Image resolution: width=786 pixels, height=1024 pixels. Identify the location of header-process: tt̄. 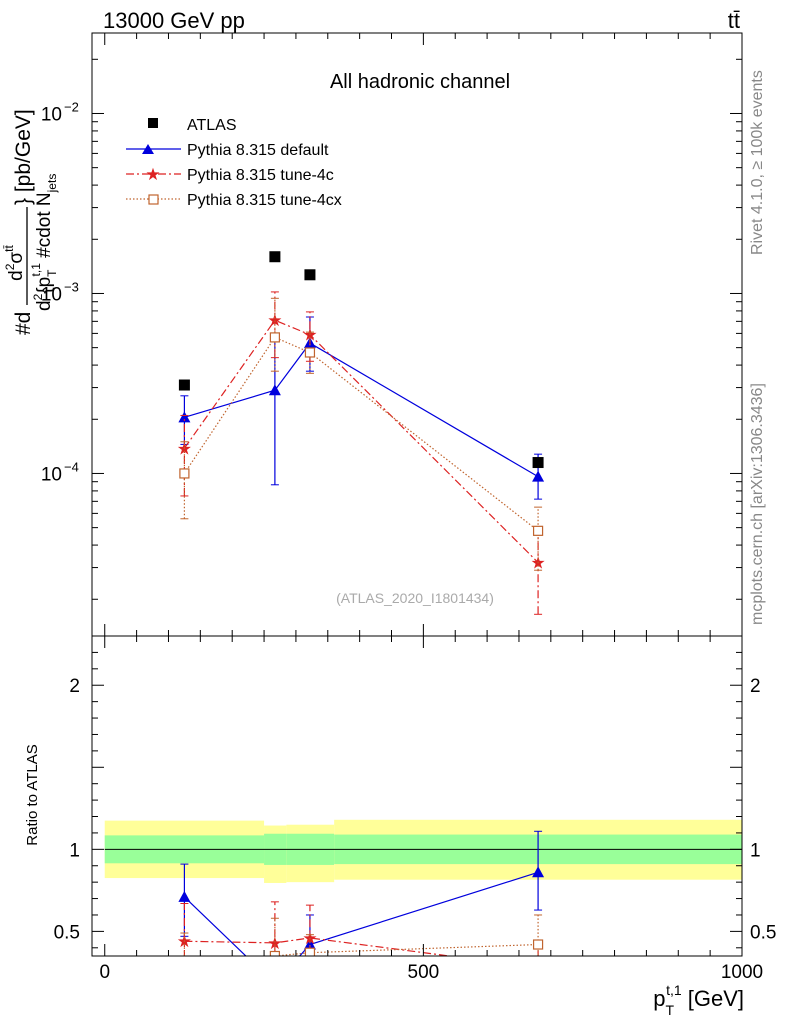
(734, 20).